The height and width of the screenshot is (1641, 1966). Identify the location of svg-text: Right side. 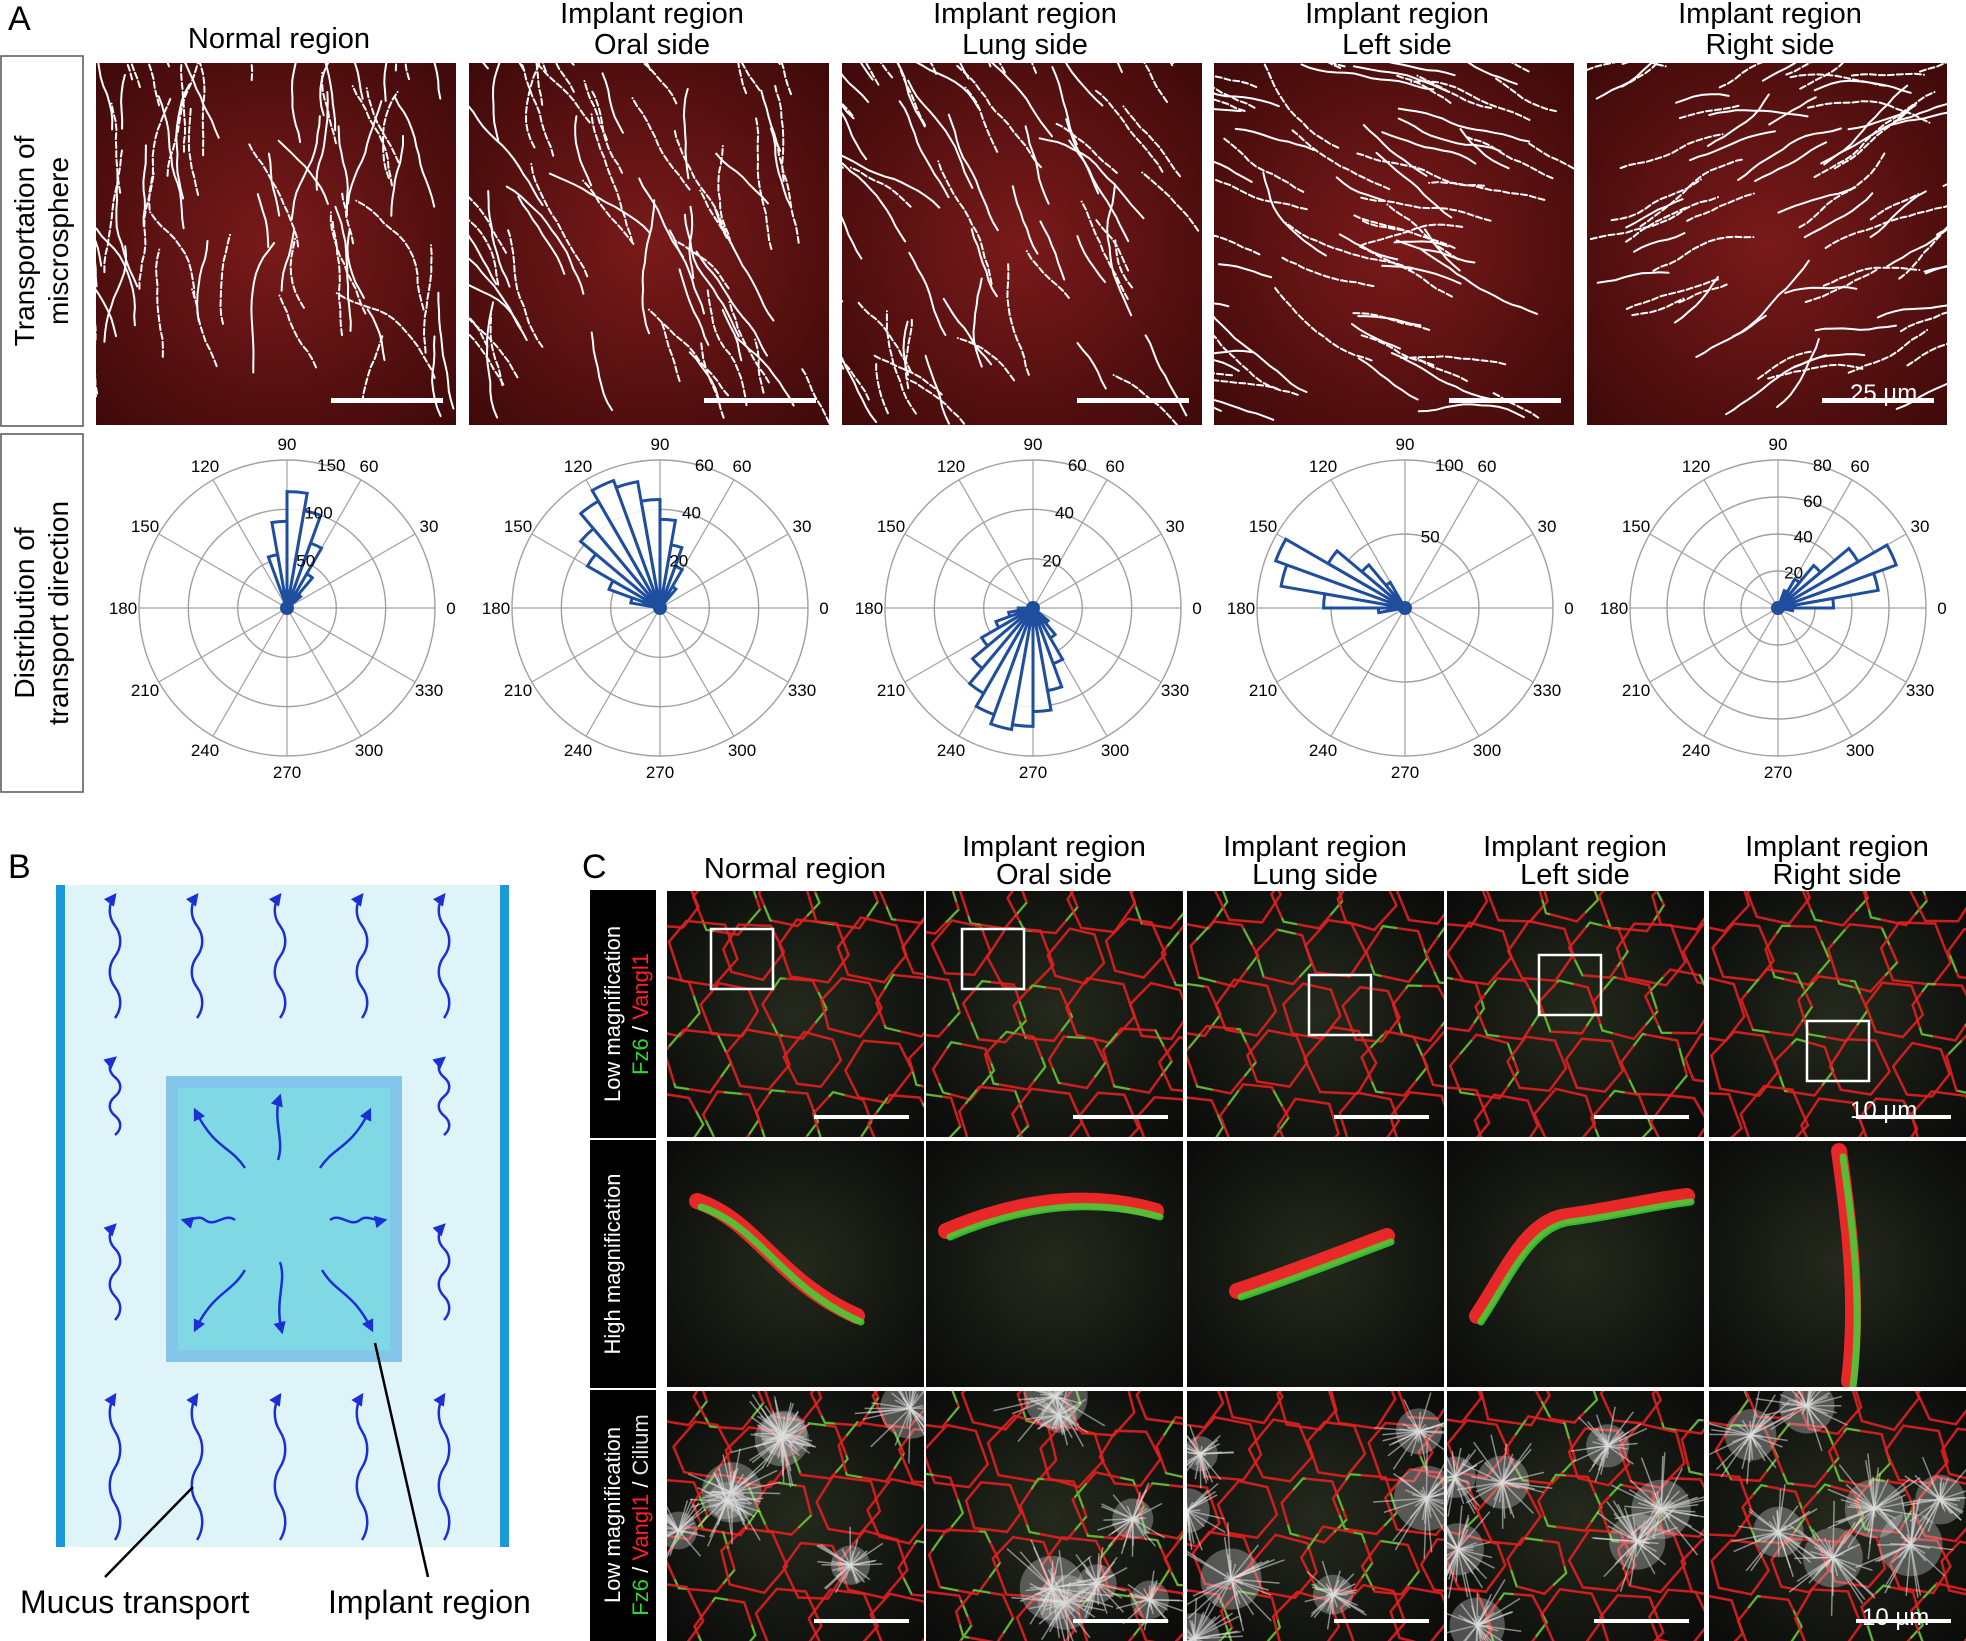
(1837, 875).